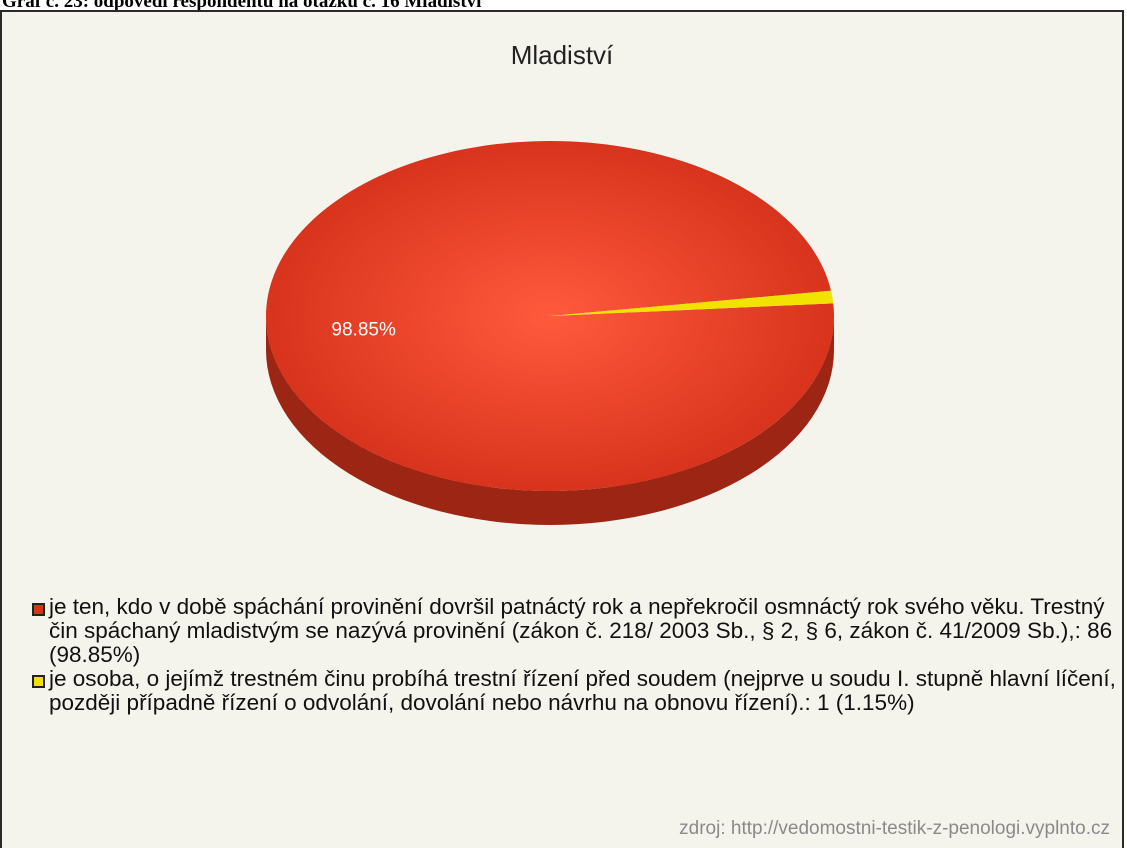 The height and width of the screenshot is (848, 1127). I want to click on pie-slice, so click(692, 303).